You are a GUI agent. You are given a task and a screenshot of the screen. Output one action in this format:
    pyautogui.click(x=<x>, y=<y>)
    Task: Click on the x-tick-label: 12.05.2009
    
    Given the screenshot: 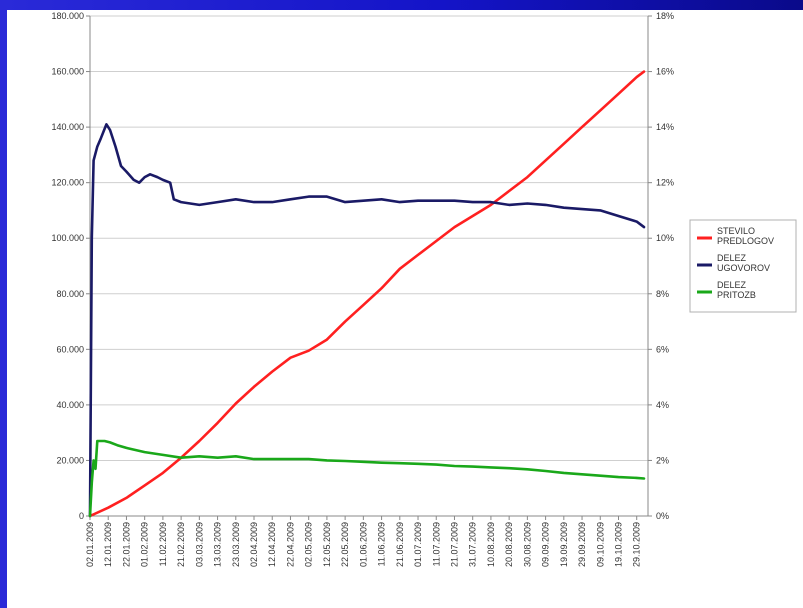 What is the action you would take?
    pyautogui.click(x=327, y=544)
    